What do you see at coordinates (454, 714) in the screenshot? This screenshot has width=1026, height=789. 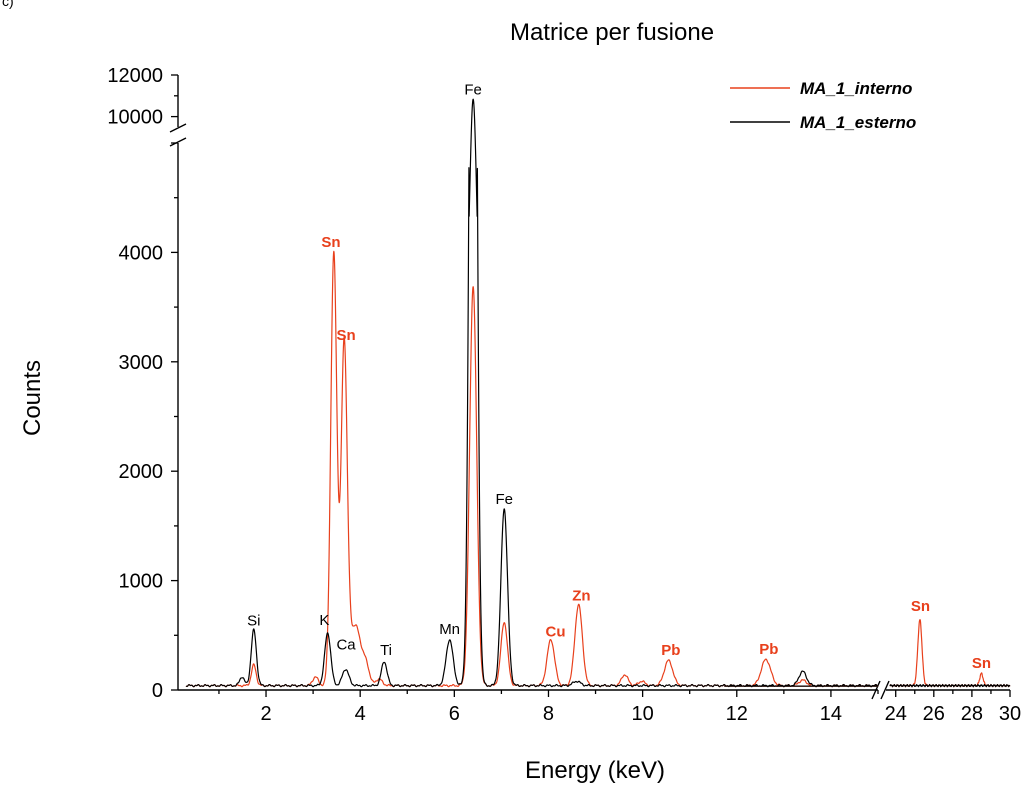 I see `x-tick-label: 6` at bounding box center [454, 714].